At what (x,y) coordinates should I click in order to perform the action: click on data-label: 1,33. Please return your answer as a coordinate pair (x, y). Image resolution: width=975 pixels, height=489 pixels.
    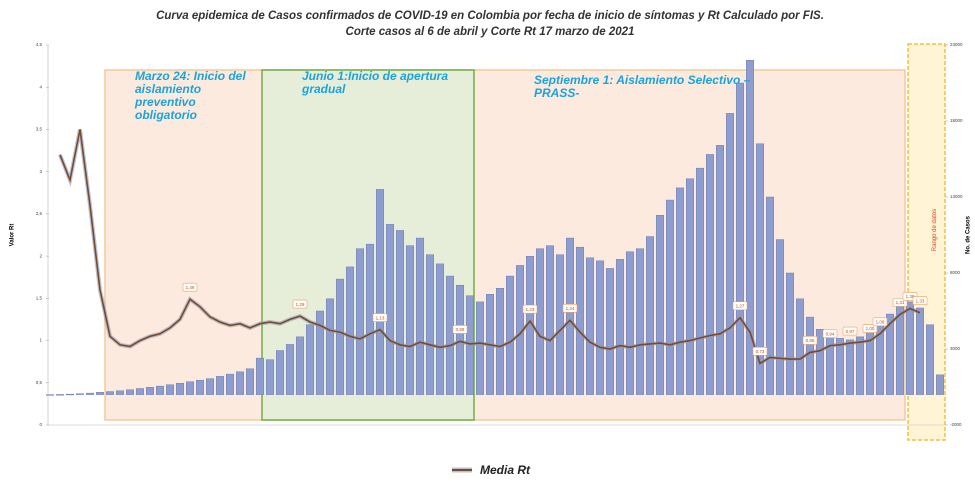
    Looking at the image, I should click on (920, 300).